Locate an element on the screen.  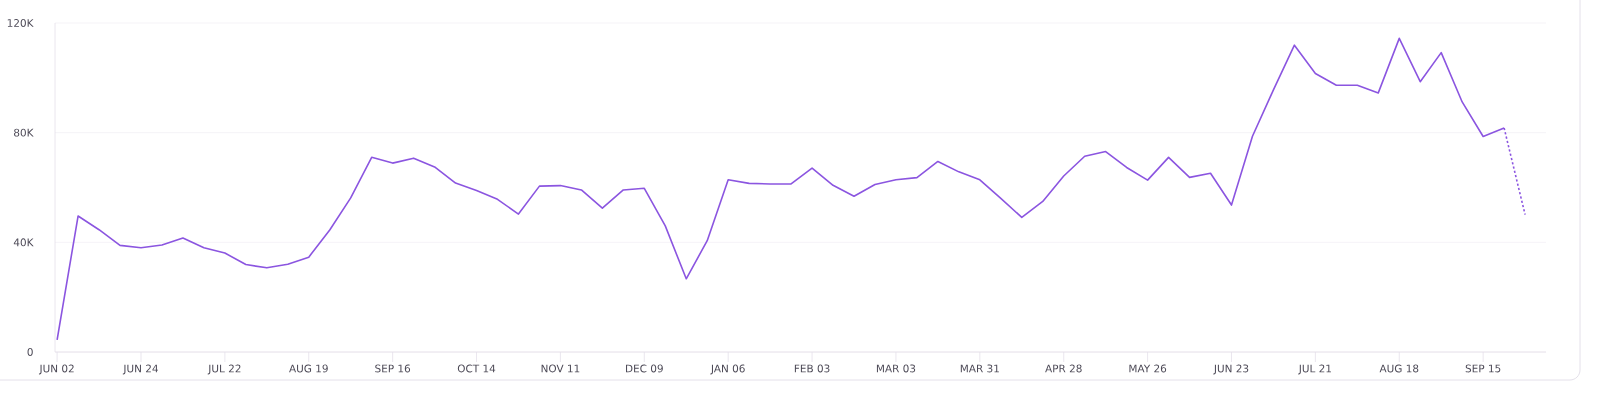
x-tick-label: MAR 03 is located at coordinates (896, 368).